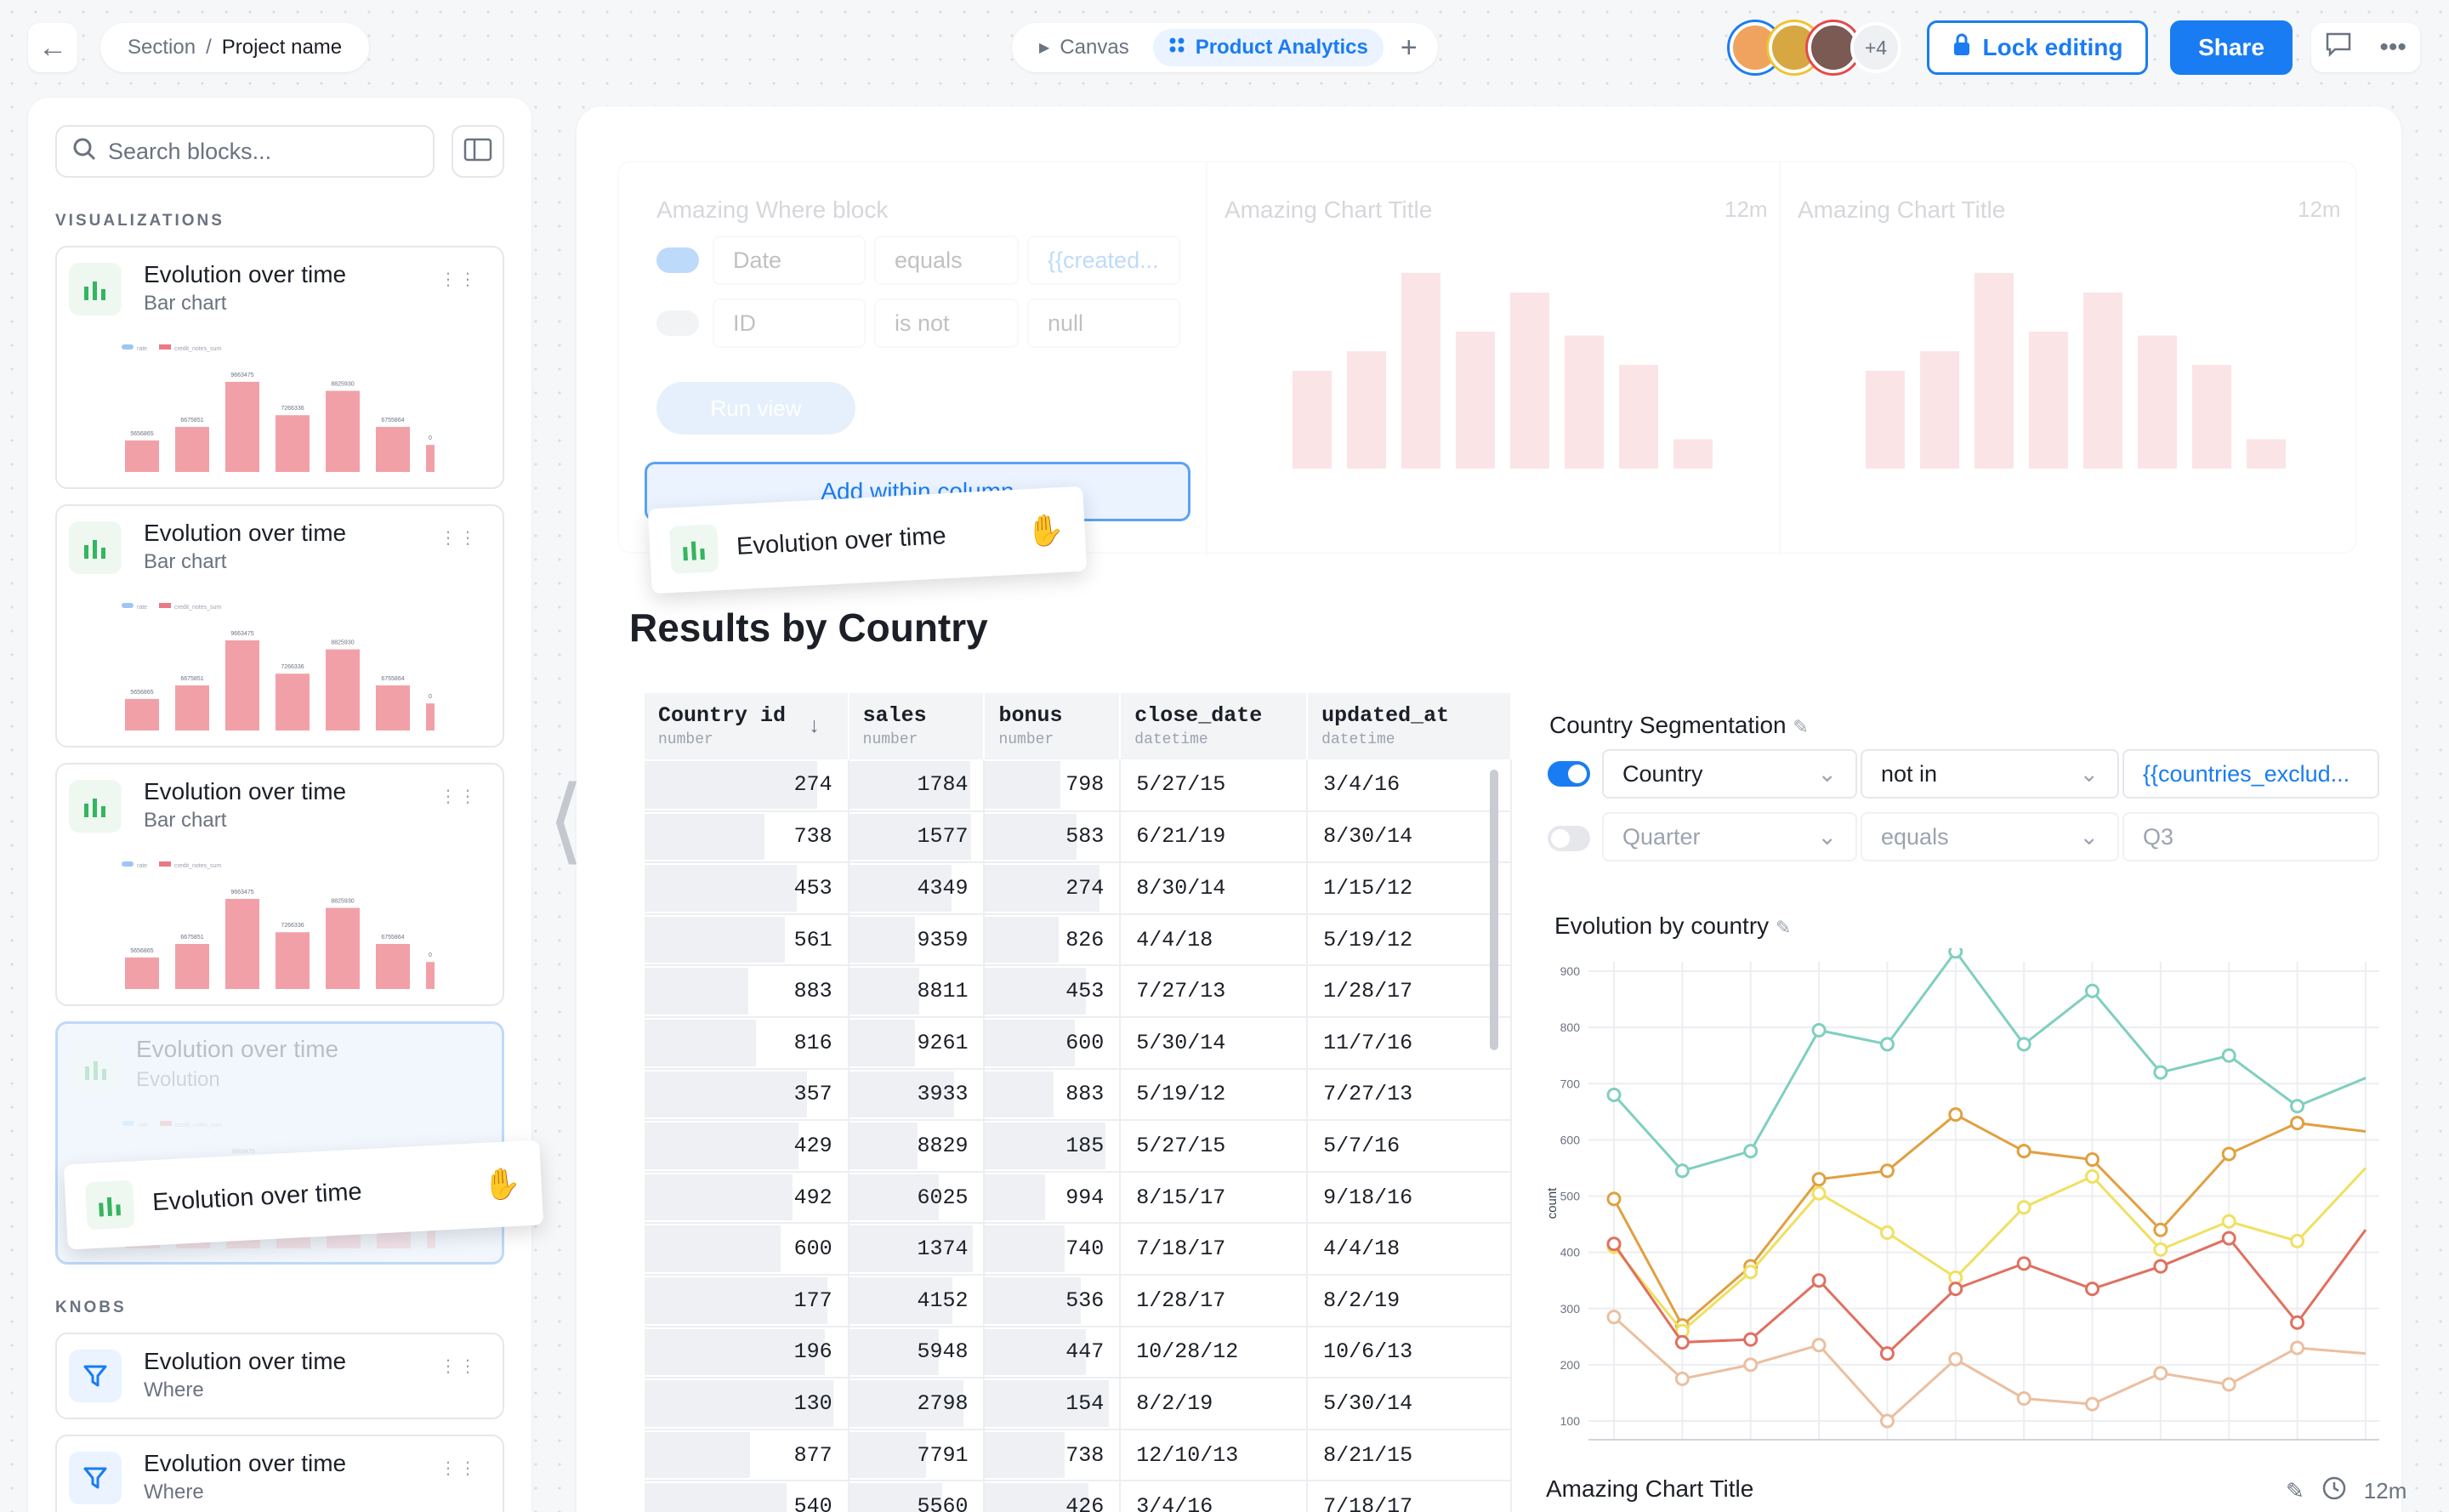  I want to click on segmentation-toggle-off, so click(1569, 838).